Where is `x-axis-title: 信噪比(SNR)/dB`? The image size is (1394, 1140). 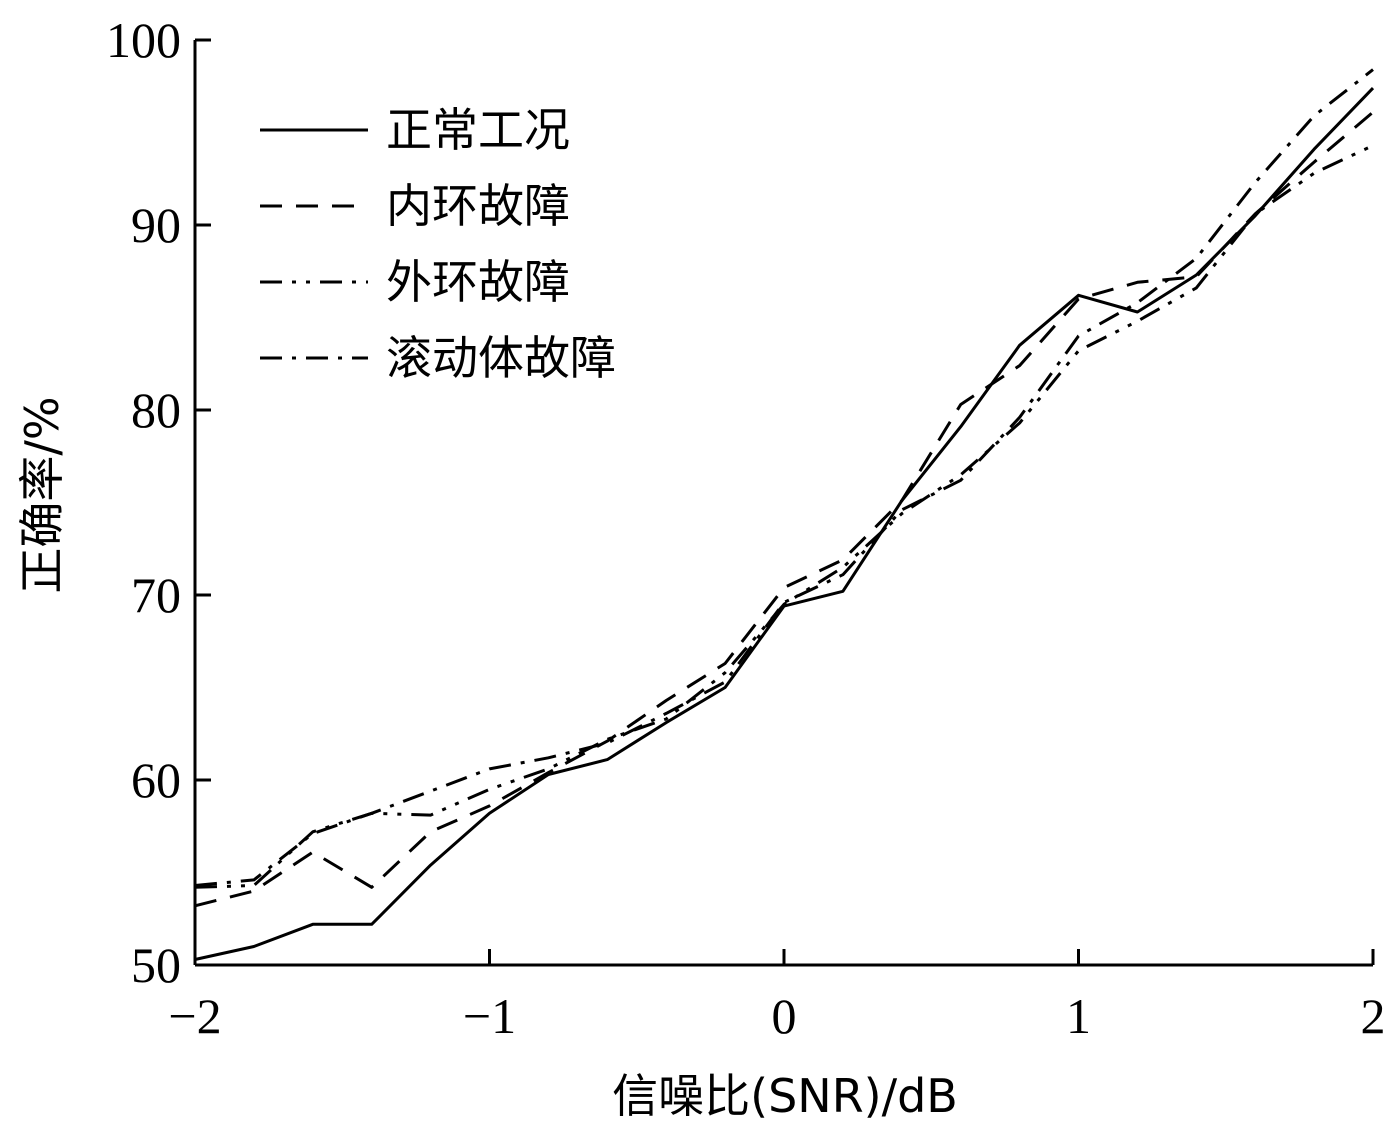 x-axis-title: 信噪比(SNR)/dB is located at coordinates (785, 1096).